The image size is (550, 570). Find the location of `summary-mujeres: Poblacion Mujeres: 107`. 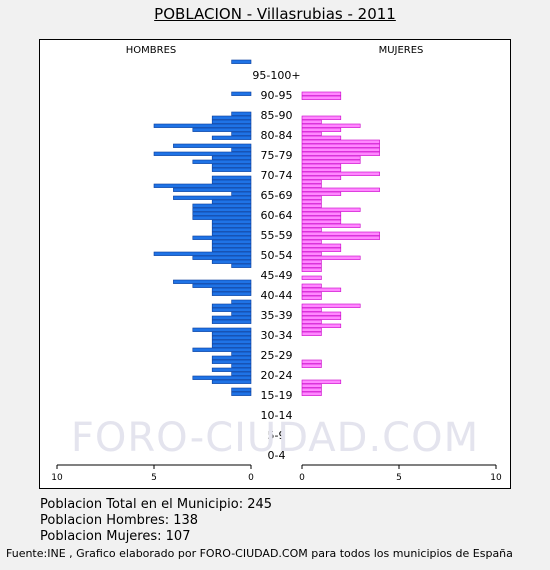

summary-mujeres: Poblacion Mujeres: 107 is located at coordinates (115, 536).